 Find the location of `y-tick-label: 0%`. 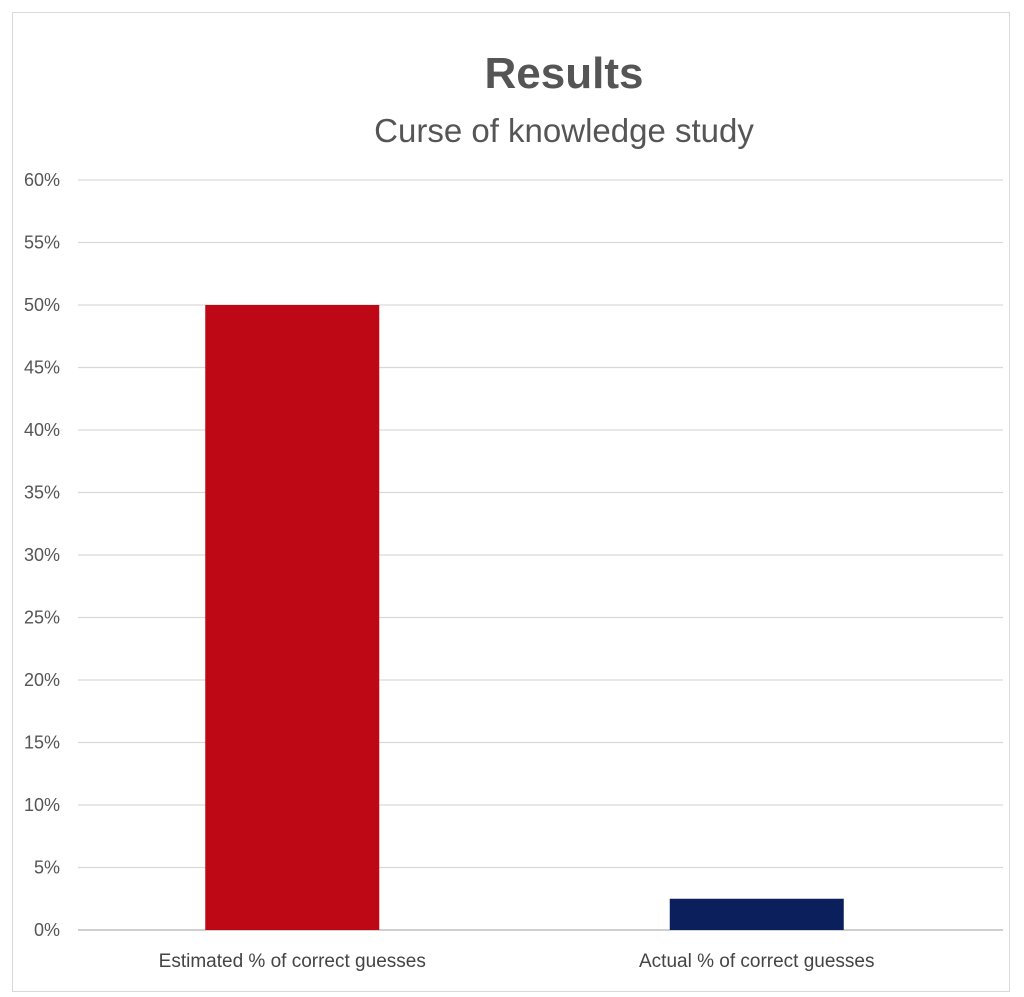

y-tick-label: 0% is located at coordinates (47, 930).